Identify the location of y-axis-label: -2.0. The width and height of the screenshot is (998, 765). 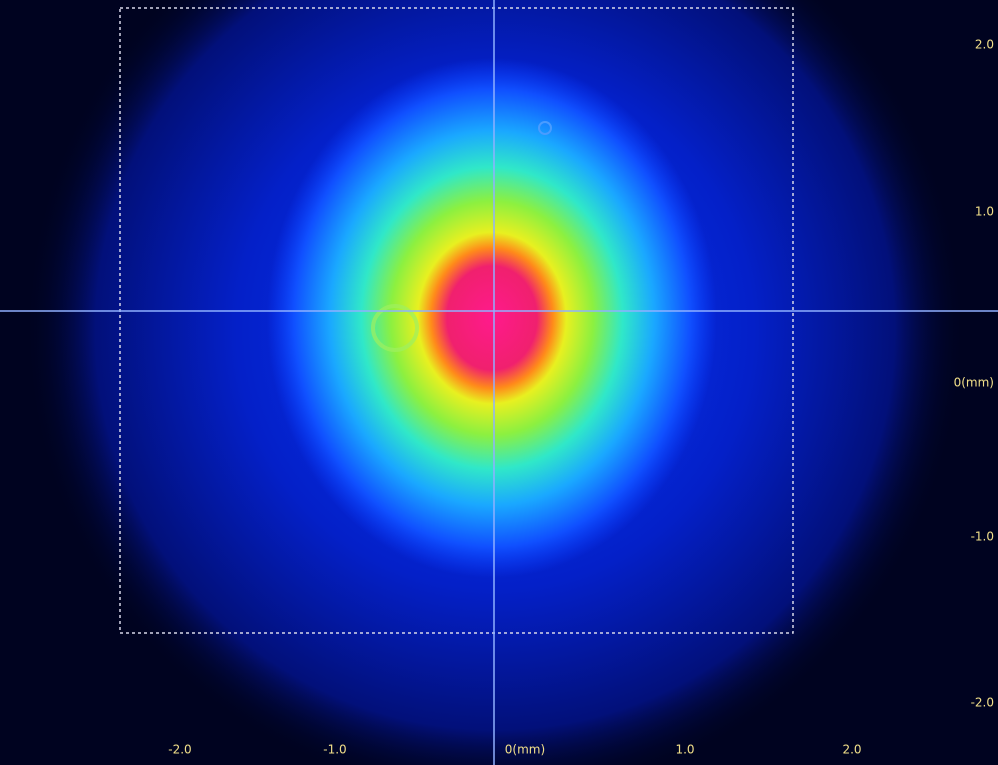
(982, 703).